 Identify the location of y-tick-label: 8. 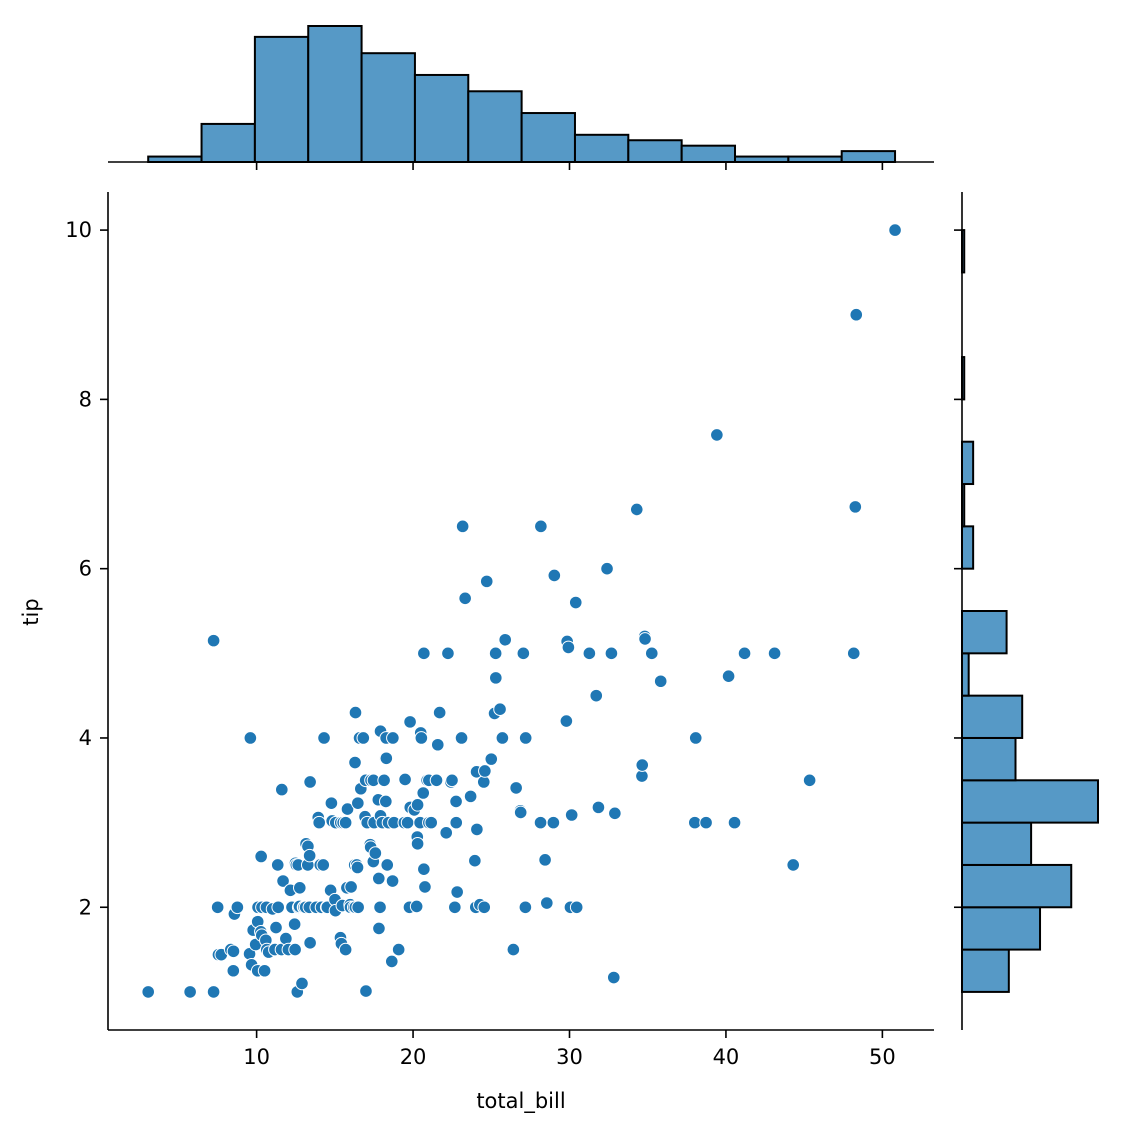
(85, 399).